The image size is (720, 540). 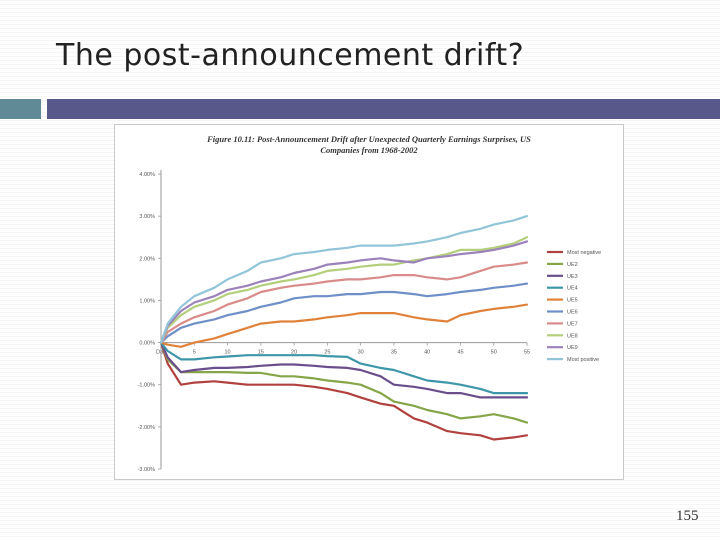 I want to click on y-tick-label: 3.00%, so click(x=147, y=217).